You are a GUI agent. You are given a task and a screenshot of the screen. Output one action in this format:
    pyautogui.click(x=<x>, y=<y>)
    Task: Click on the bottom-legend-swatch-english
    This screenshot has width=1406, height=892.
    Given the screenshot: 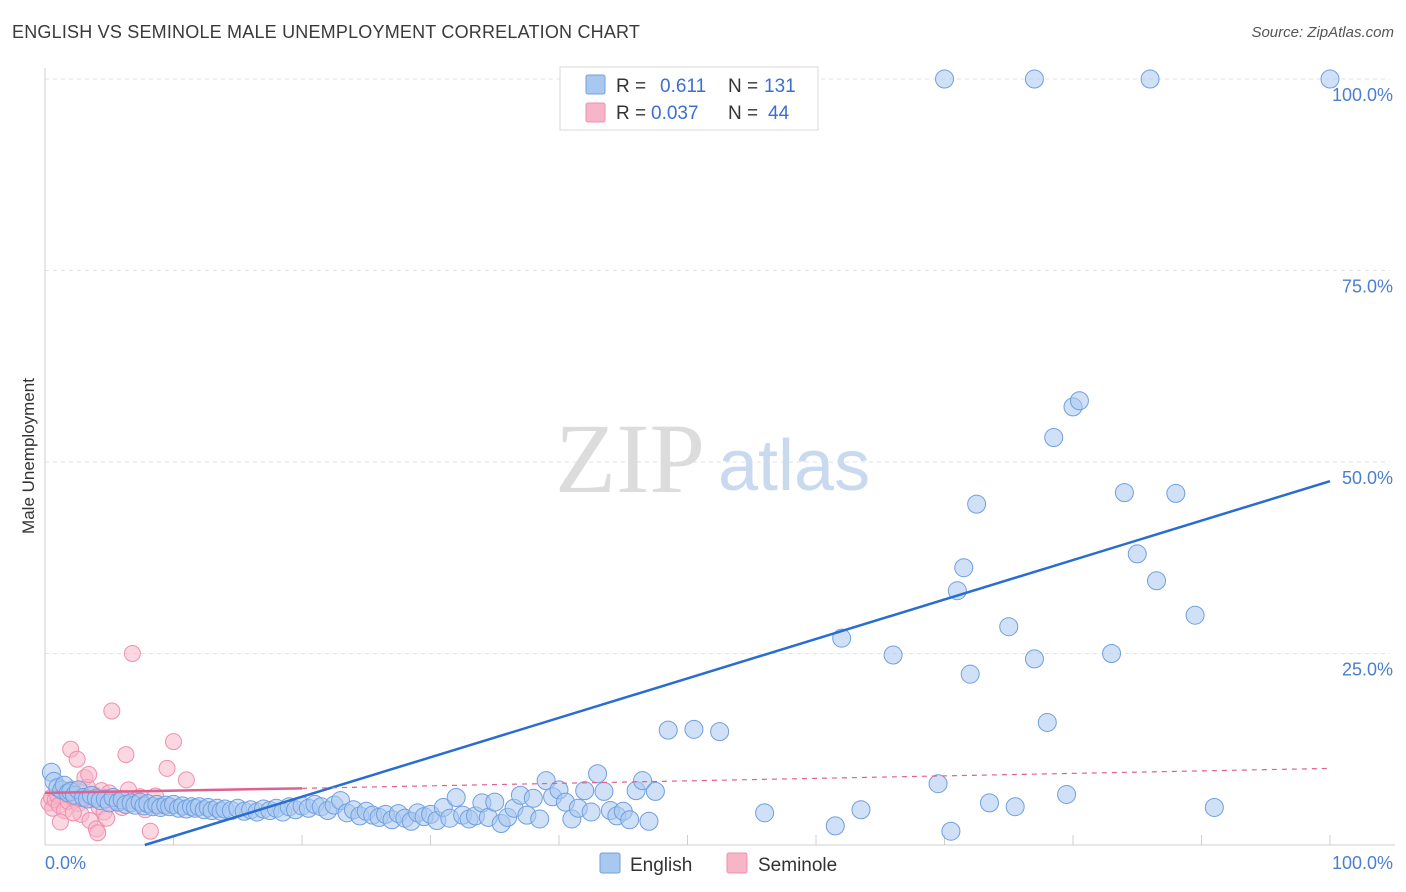 What is the action you would take?
    pyautogui.click(x=610, y=863)
    